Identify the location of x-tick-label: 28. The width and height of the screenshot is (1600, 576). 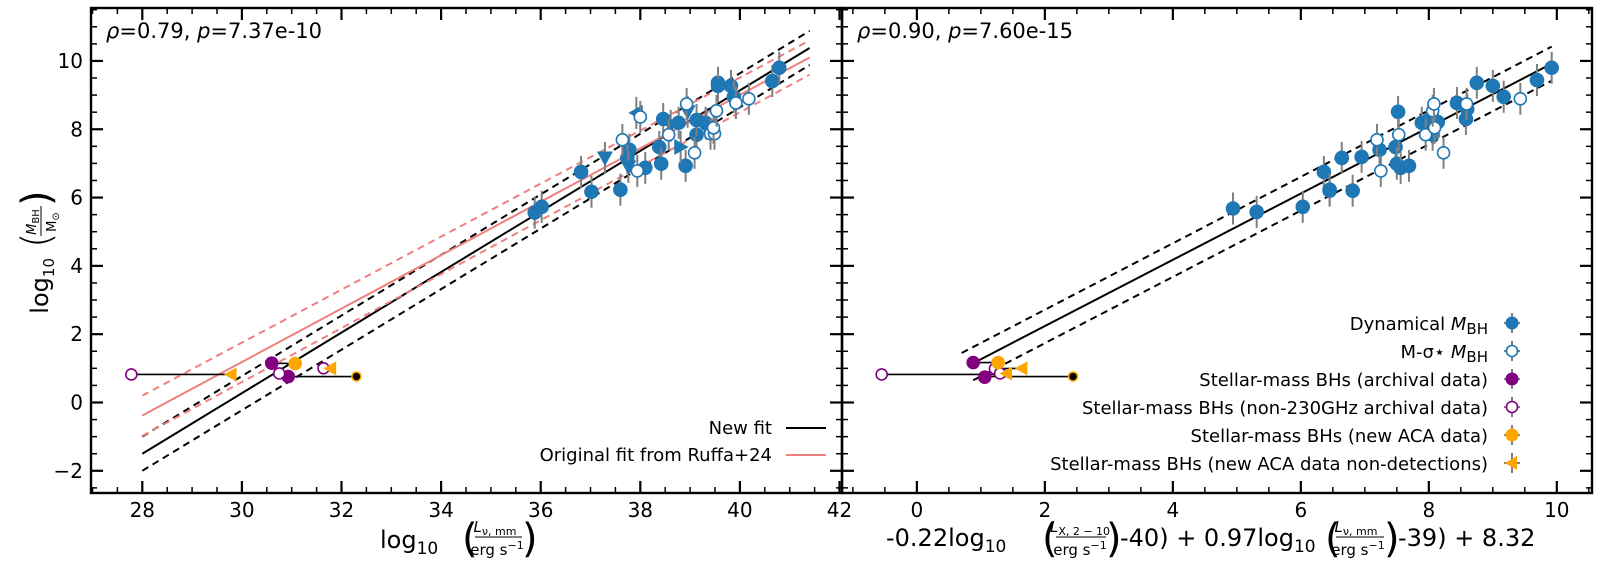
(142, 510).